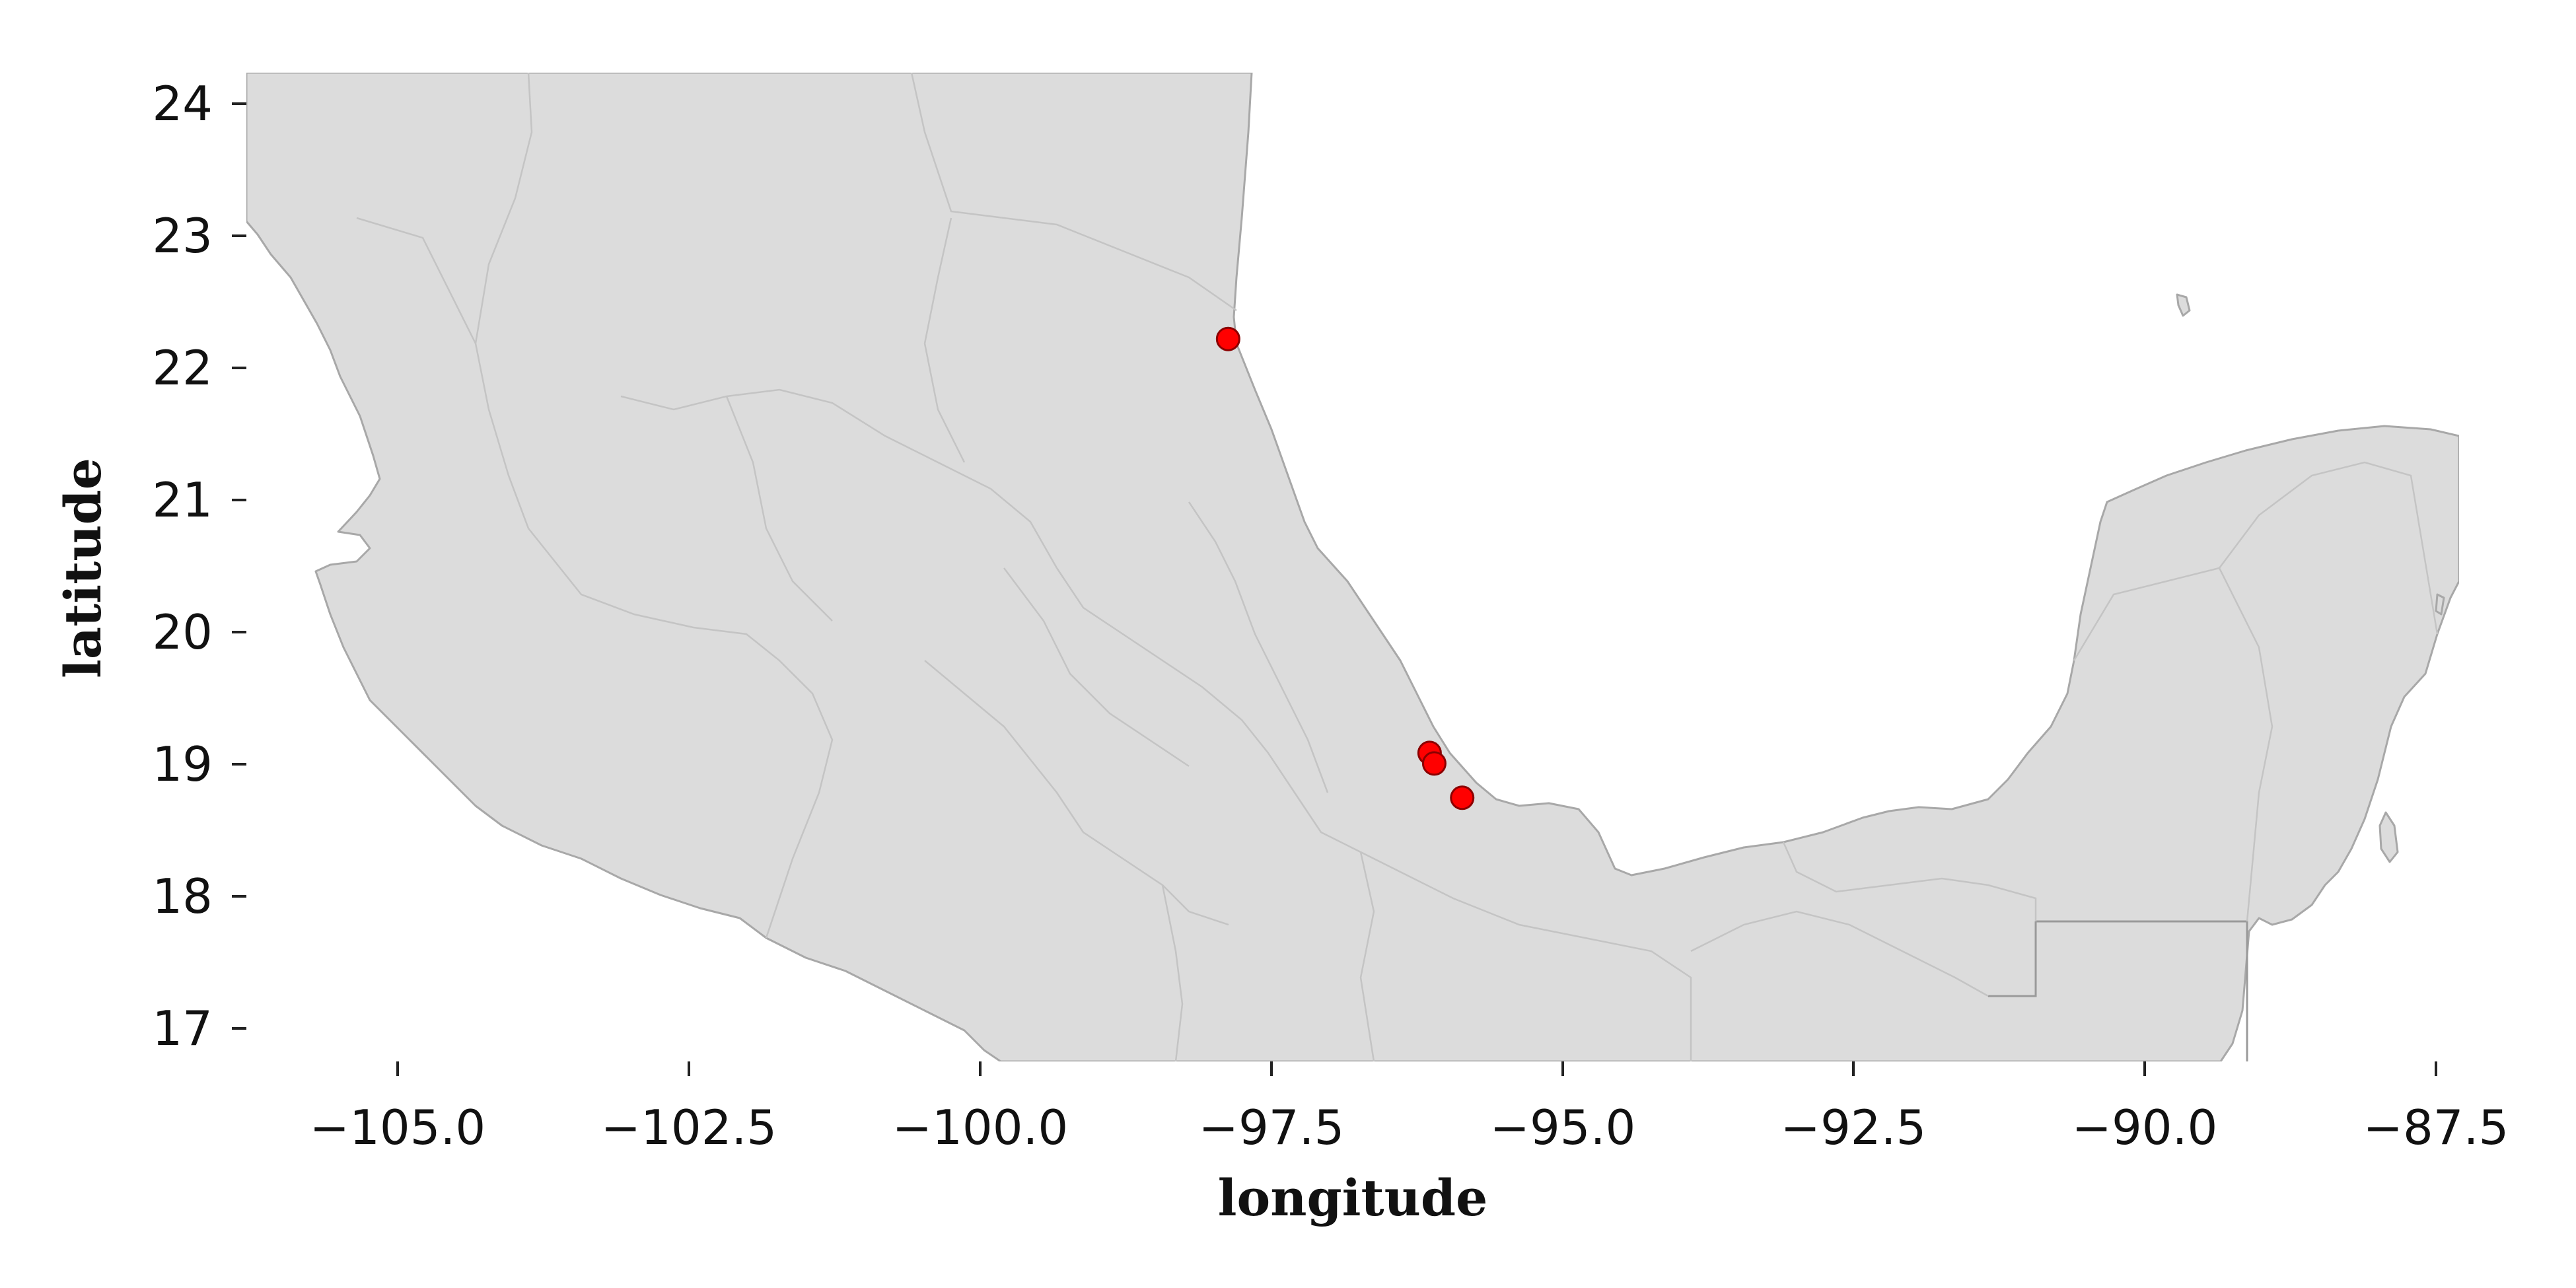 This screenshot has width=2576, height=1288. What do you see at coordinates (182, 632) in the screenshot?
I see `y-tick-label: 20` at bounding box center [182, 632].